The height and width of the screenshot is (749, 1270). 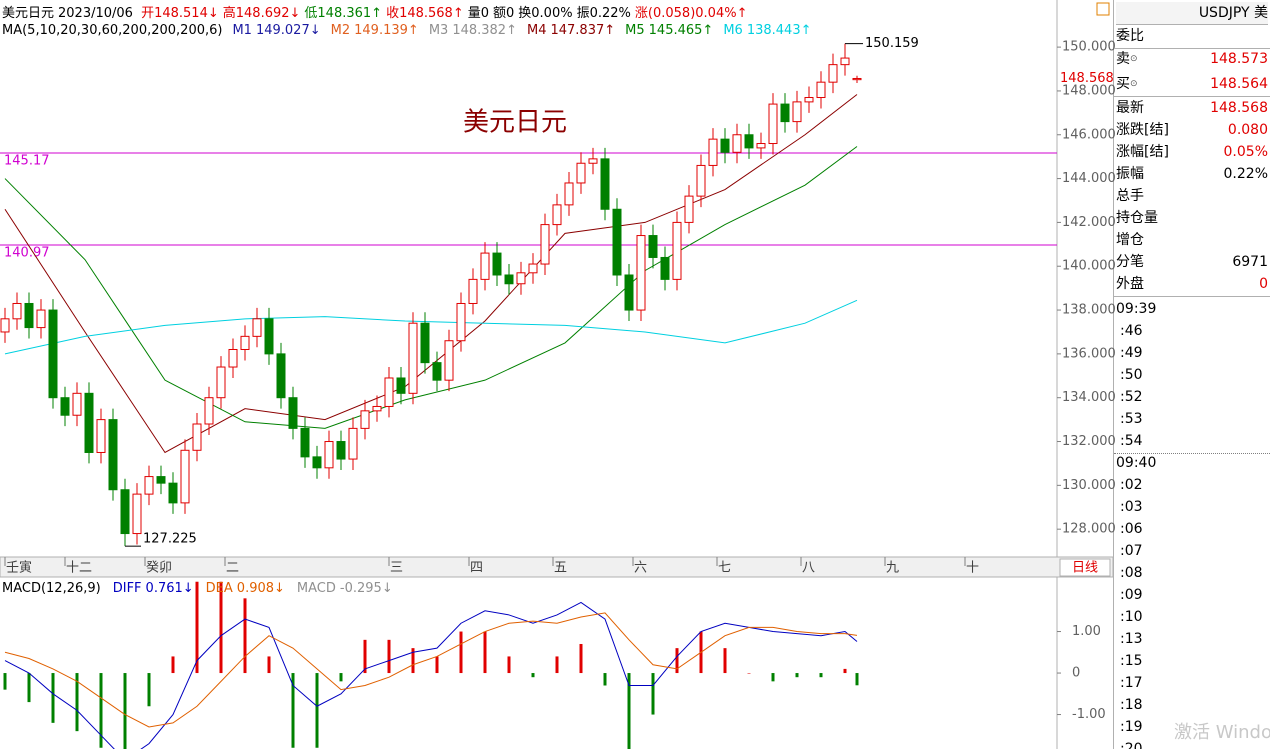 What do you see at coordinates (1192, 453) in the screenshot?
I see `separator` at bounding box center [1192, 453].